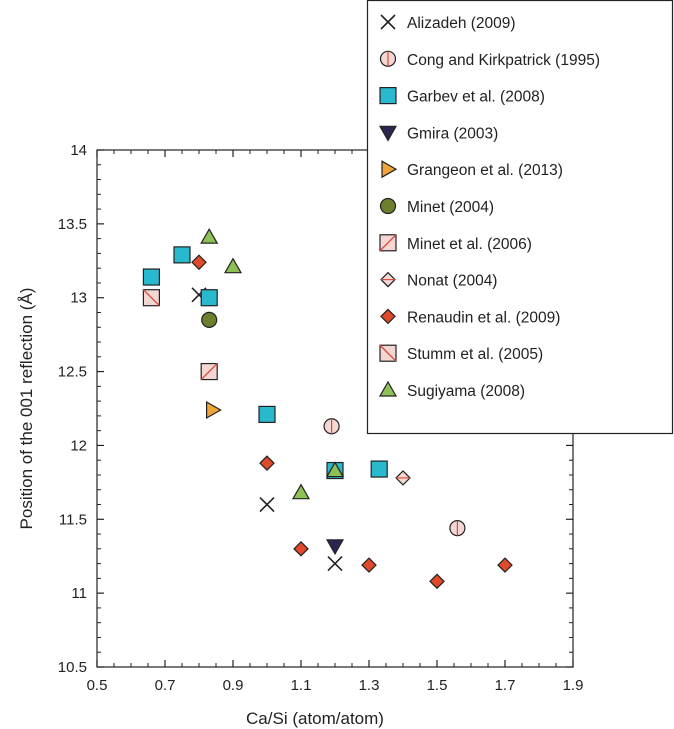 The image size is (674, 729). I want to click on legend-entry-label: Alizadeh (2009), so click(461, 23).